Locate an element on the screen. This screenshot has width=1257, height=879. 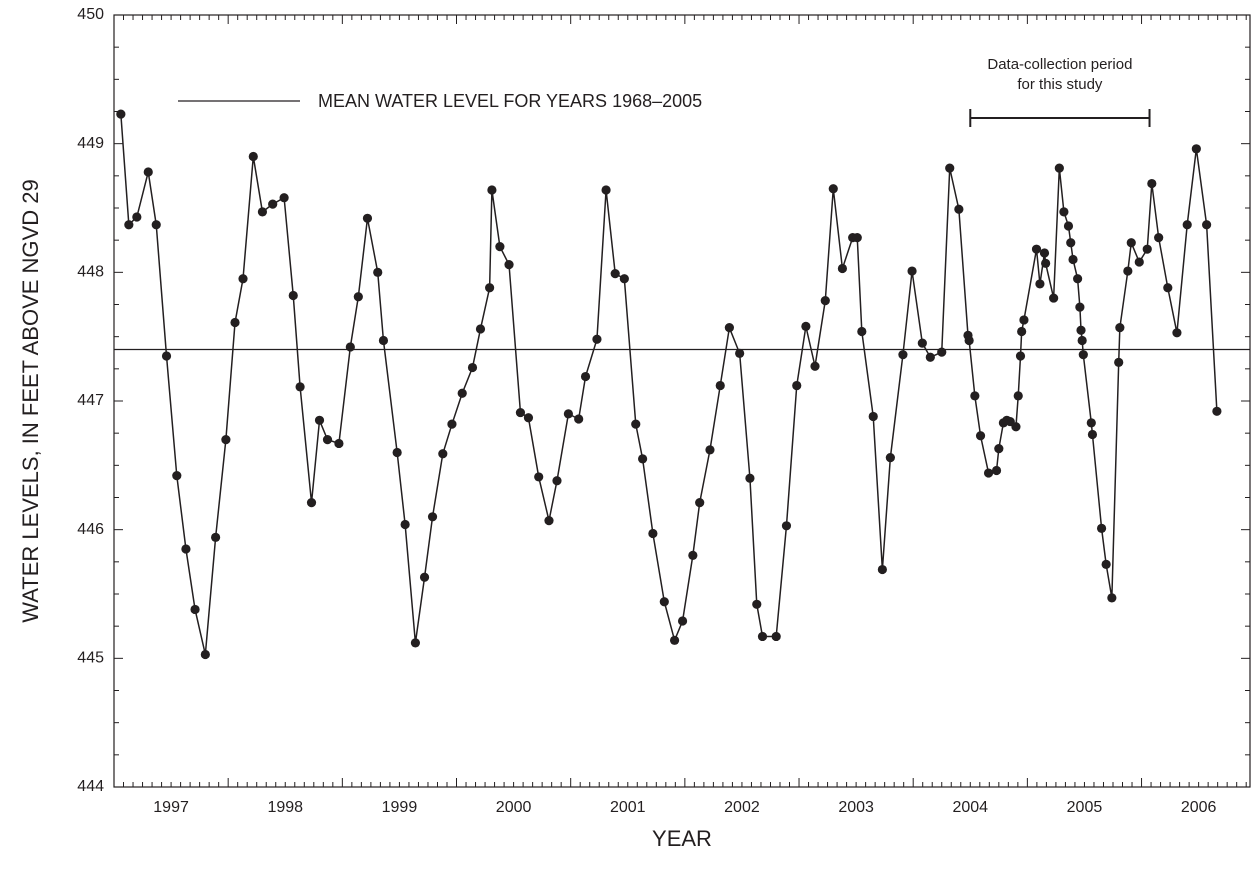
y-tick-label: 444 is located at coordinates (90, 786).